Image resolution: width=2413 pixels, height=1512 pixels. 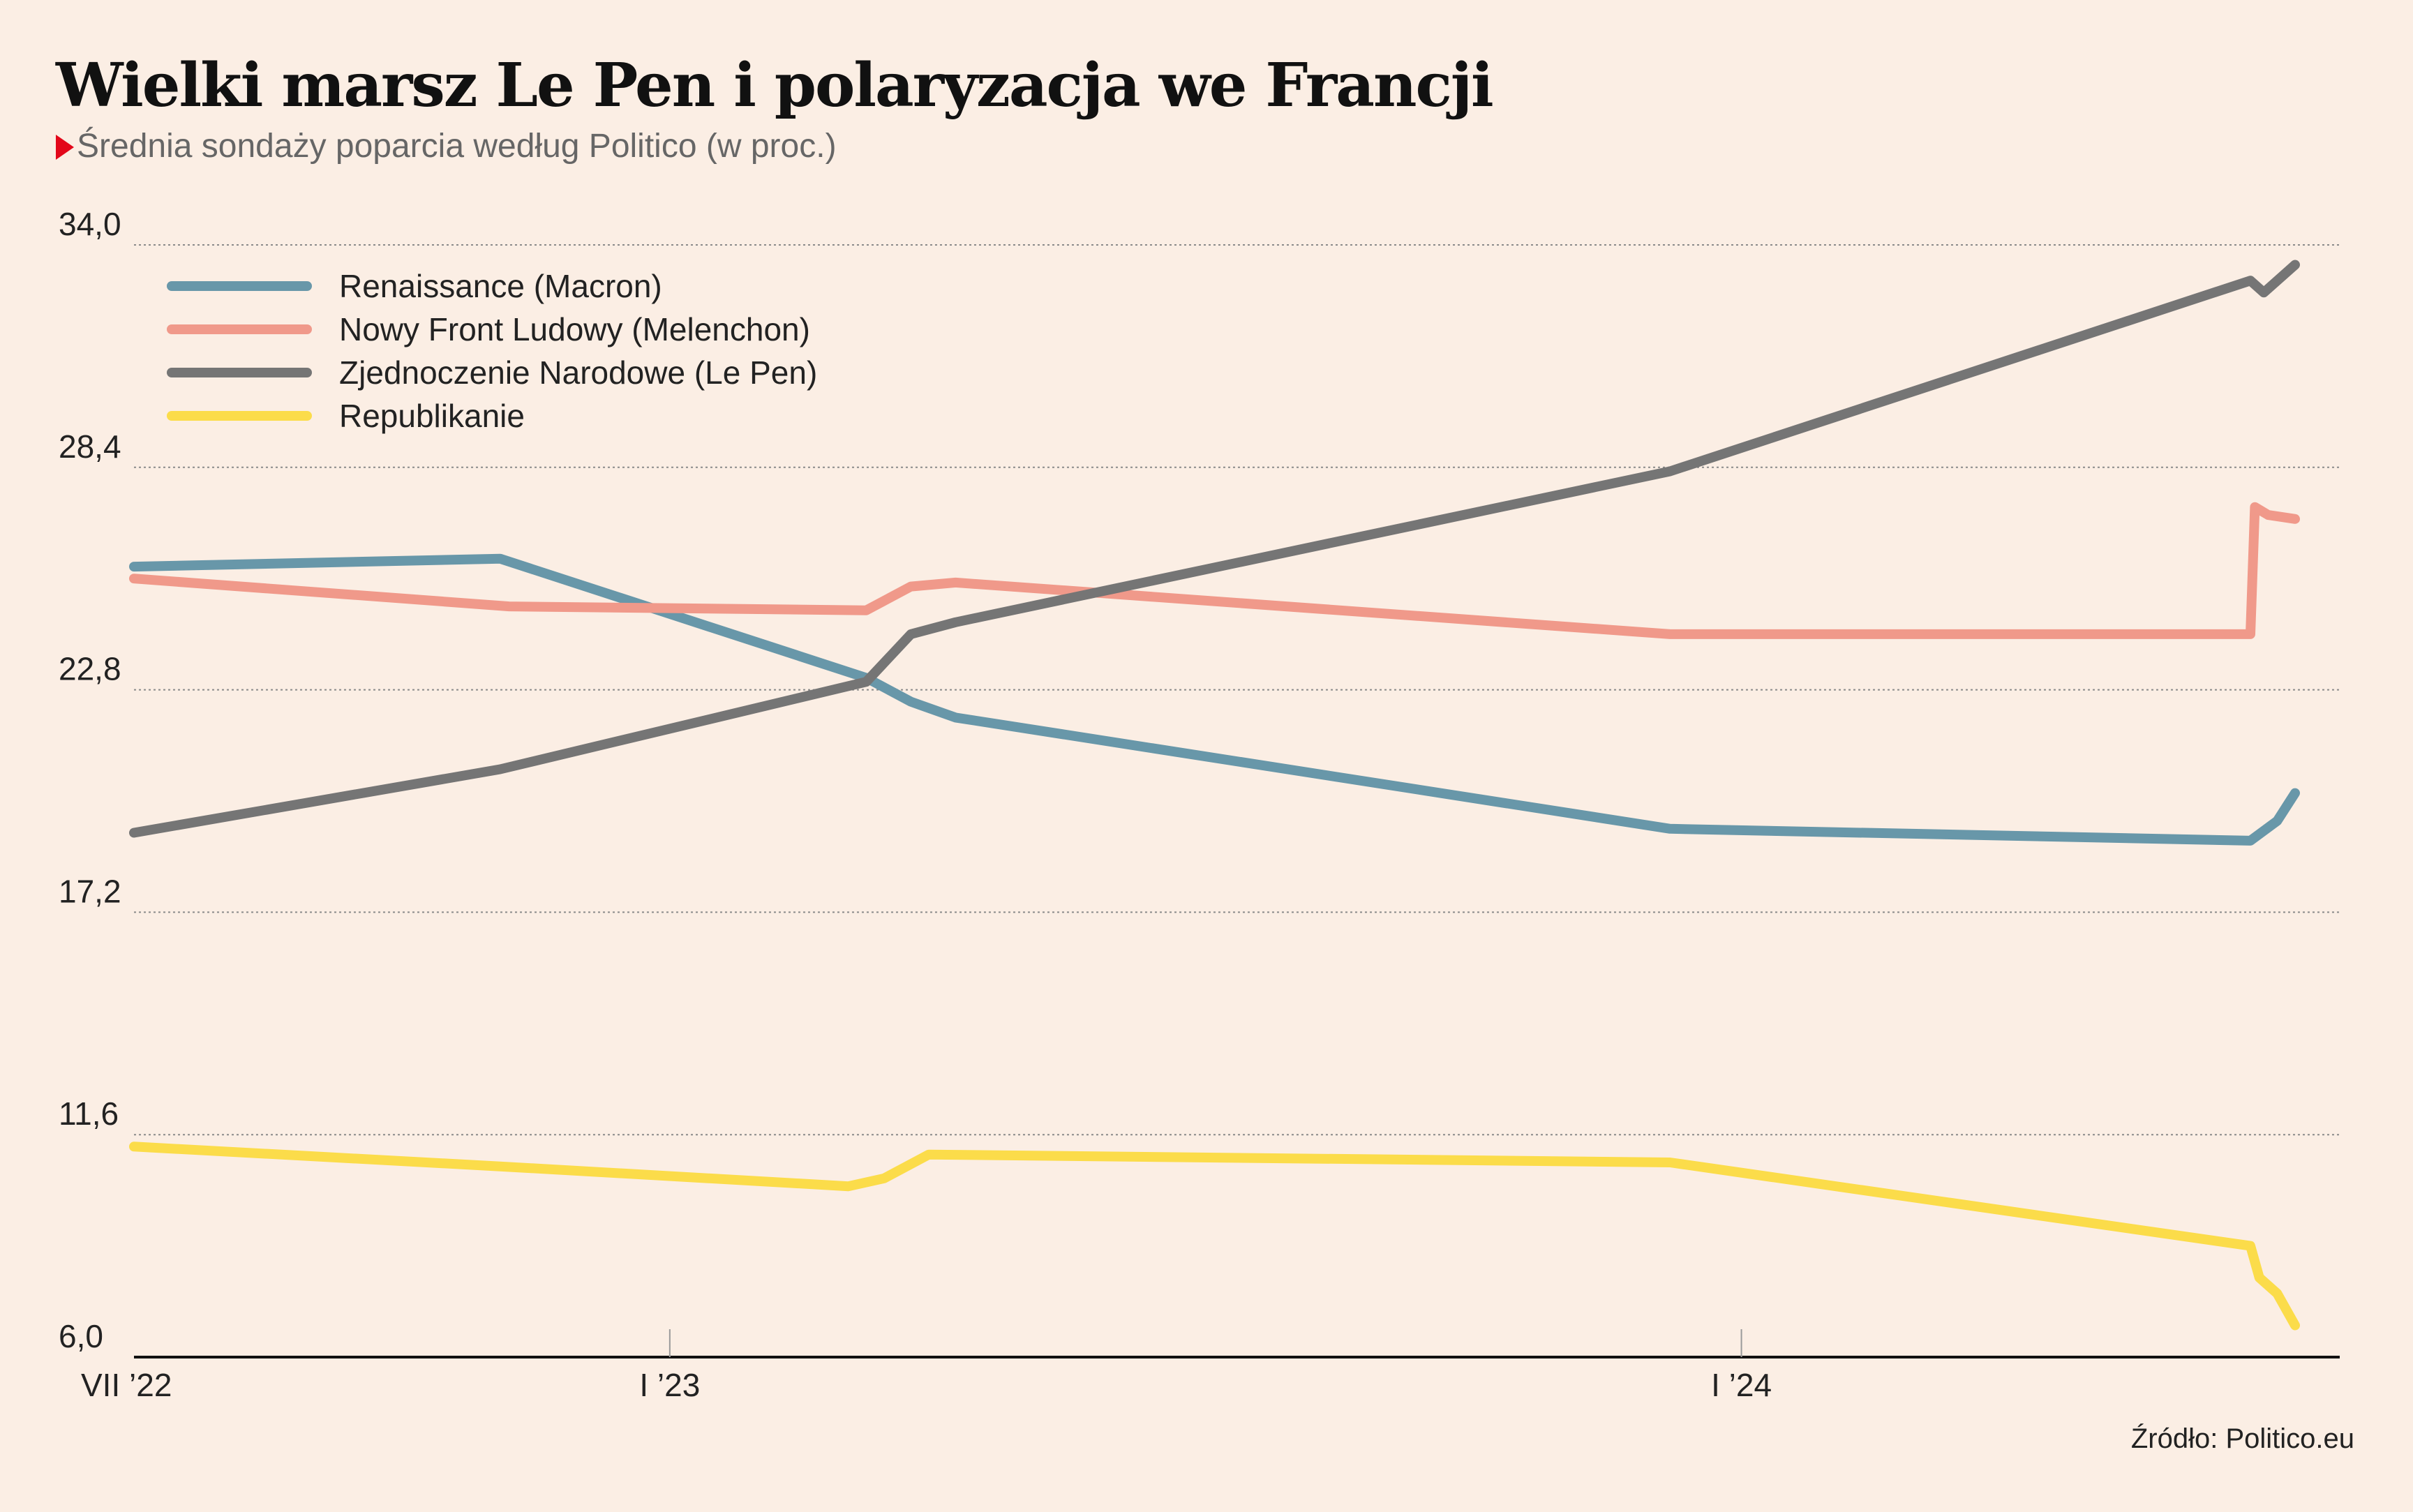 What do you see at coordinates (65, 147) in the screenshot?
I see `subtitle-marker-icon` at bounding box center [65, 147].